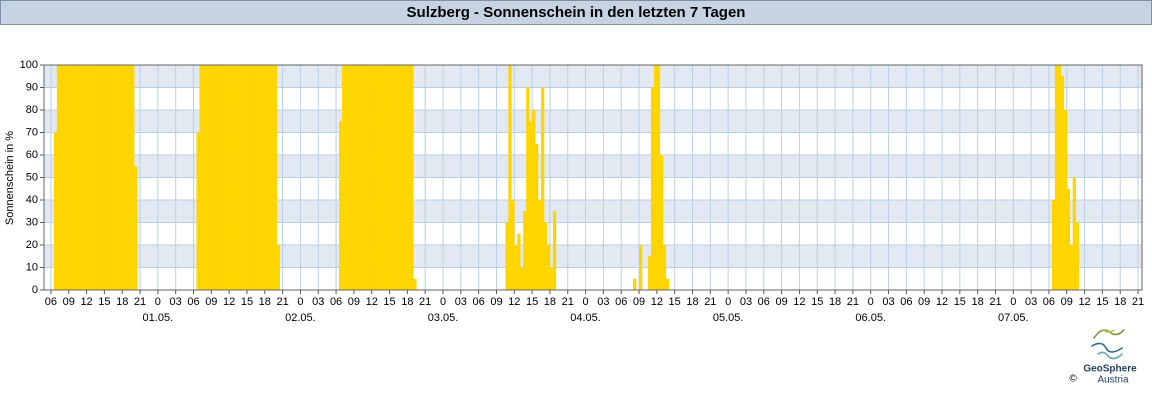 This screenshot has height=405, width=1152. Describe the element at coordinates (32, 222) in the screenshot. I see `y-tick-label: 30` at that location.